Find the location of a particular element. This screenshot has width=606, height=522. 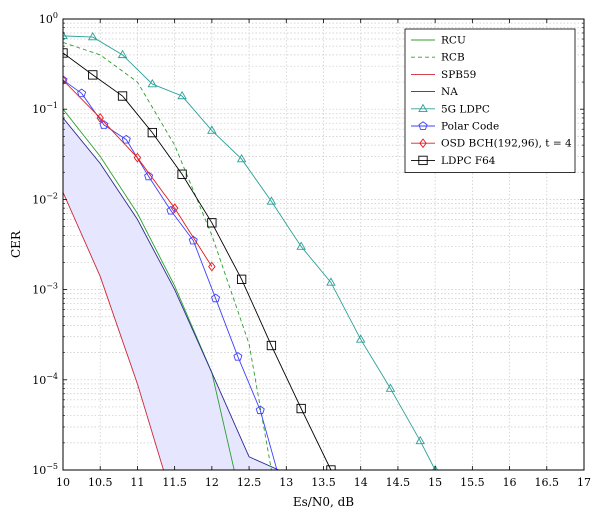

legend-item: SPB59 is located at coordinates (443, 75).